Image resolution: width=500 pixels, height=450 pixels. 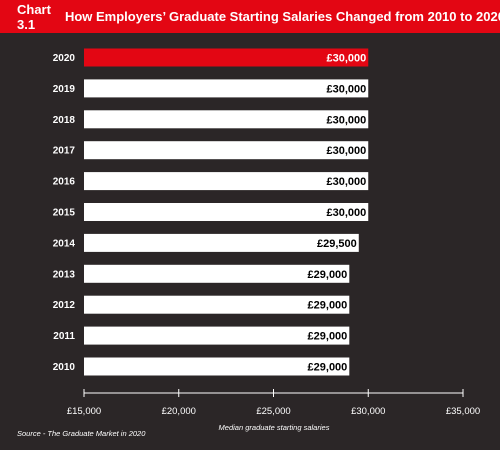 What do you see at coordinates (64, 336) in the screenshot?
I see `y-tick-label: 2011` at bounding box center [64, 336].